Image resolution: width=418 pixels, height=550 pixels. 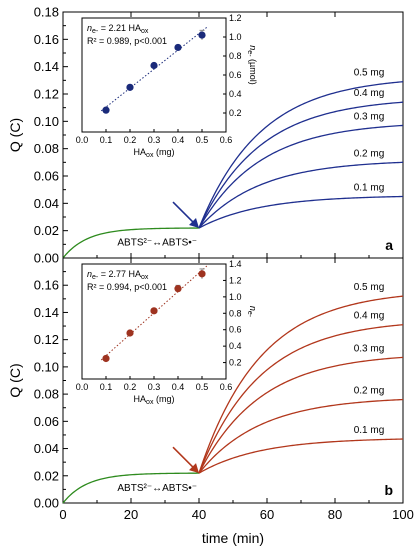 What do you see at coordinates (335, 514) in the screenshot?
I see `x-tick-label: 80` at bounding box center [335, 514].